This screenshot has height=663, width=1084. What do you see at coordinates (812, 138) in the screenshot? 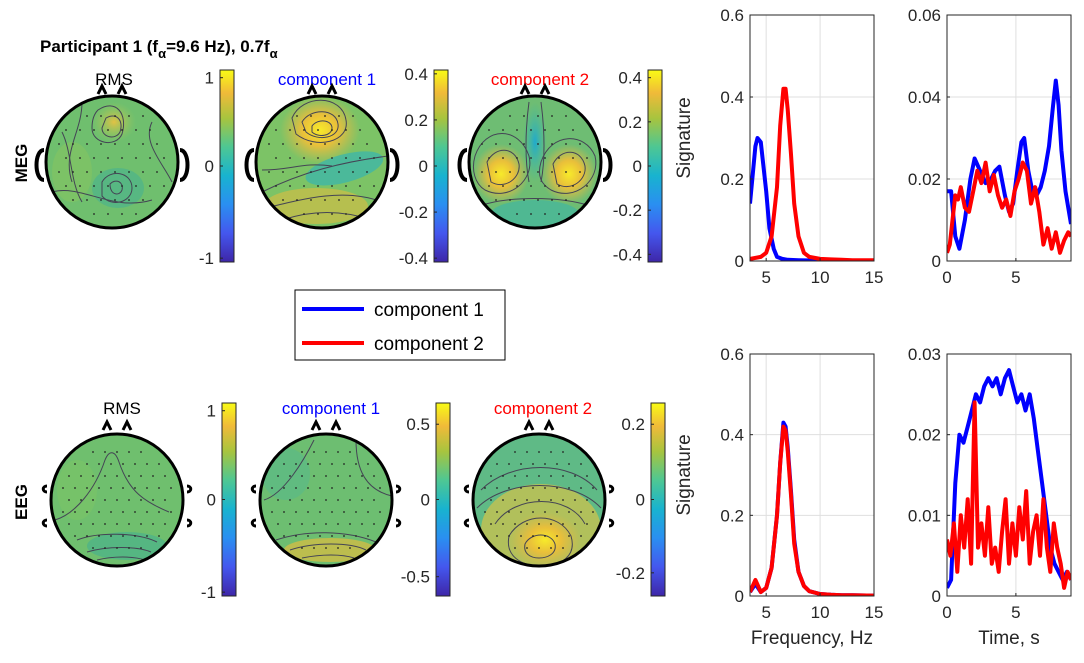
I see `axes-box` at bounding box center [812, 138].